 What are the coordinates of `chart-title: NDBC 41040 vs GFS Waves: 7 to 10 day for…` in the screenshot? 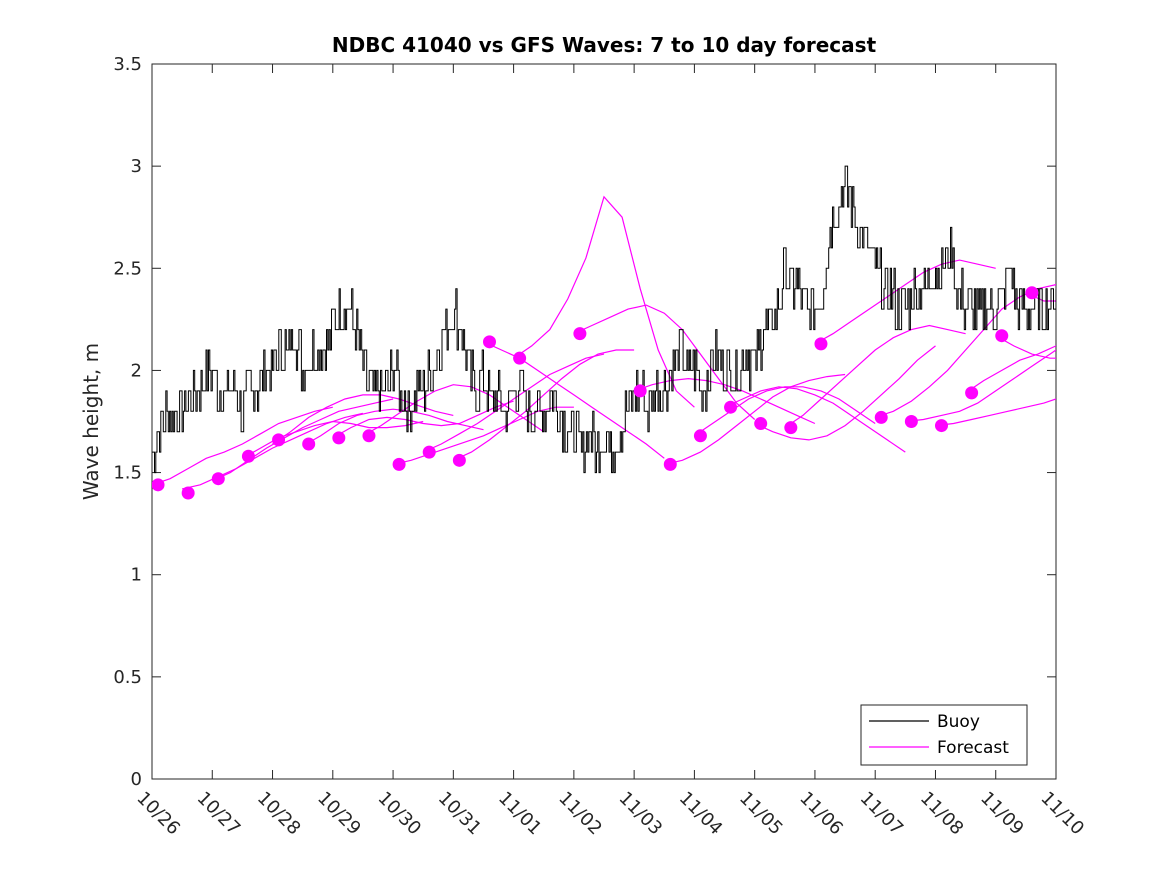 It's located at (604, 45).